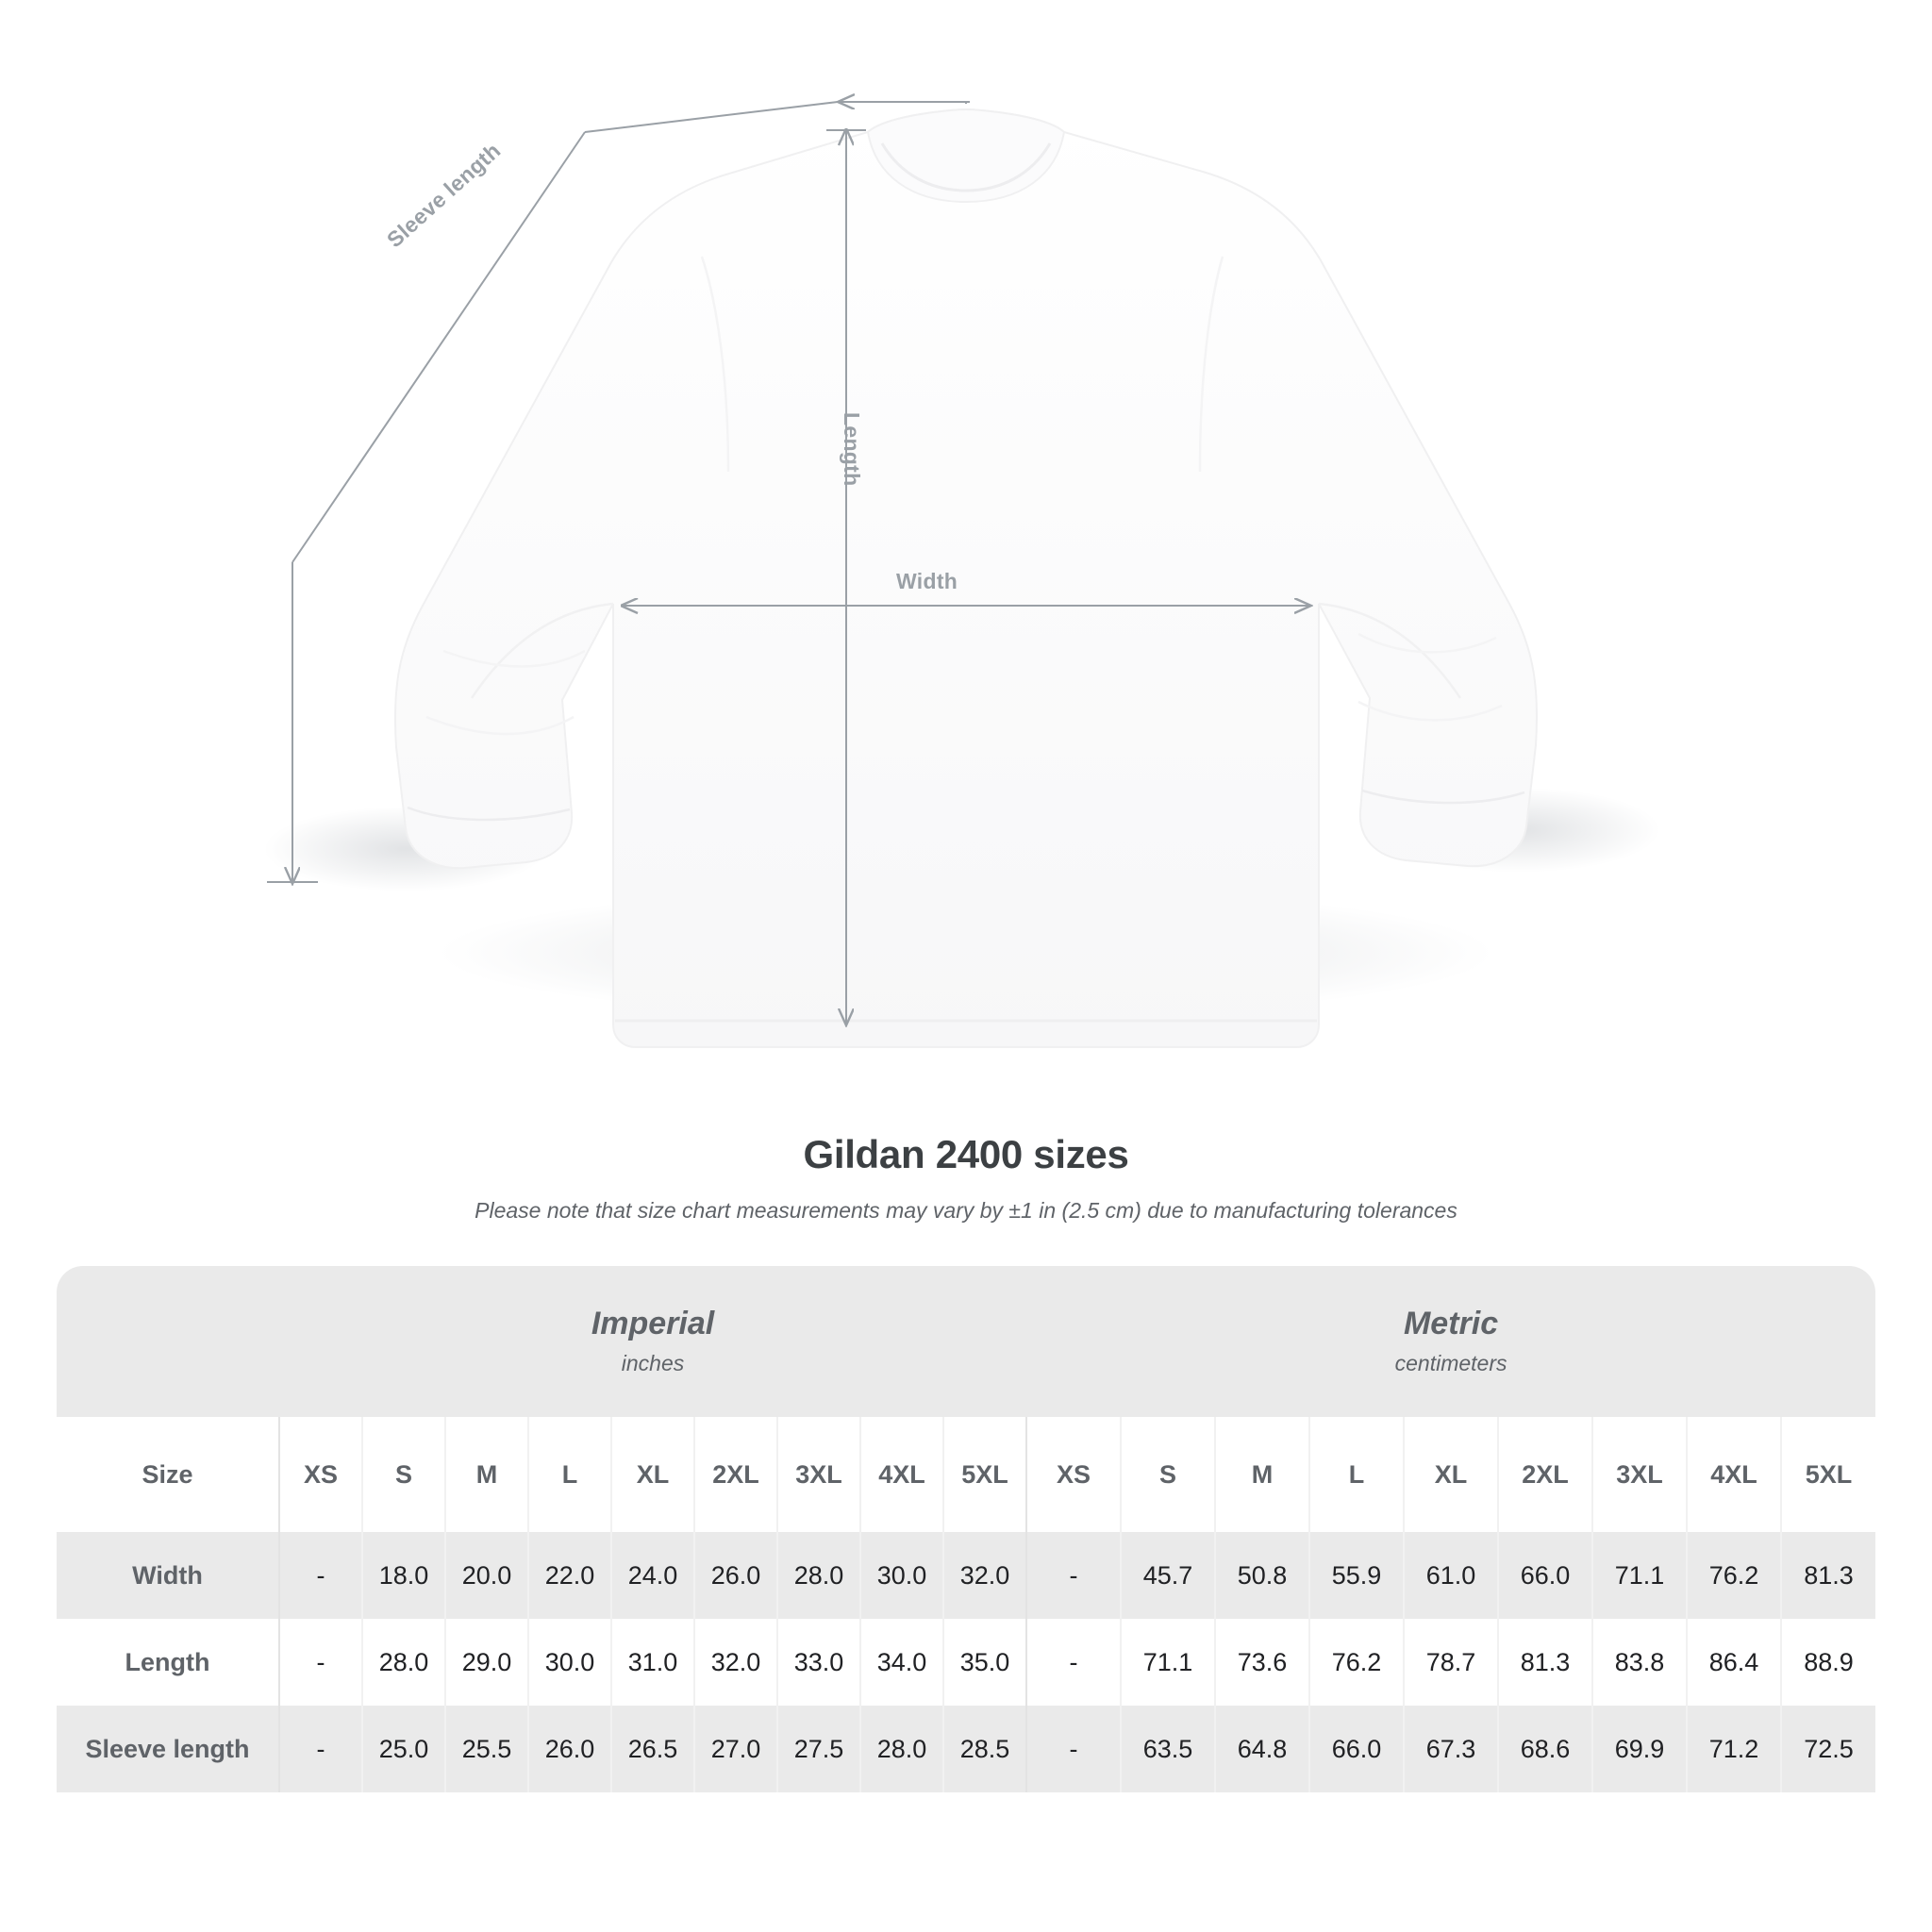  Describe the element at coordinates (818, 1576) in the screenshot. I see `cell-width-imperial-3xl: 28.0` at that location.